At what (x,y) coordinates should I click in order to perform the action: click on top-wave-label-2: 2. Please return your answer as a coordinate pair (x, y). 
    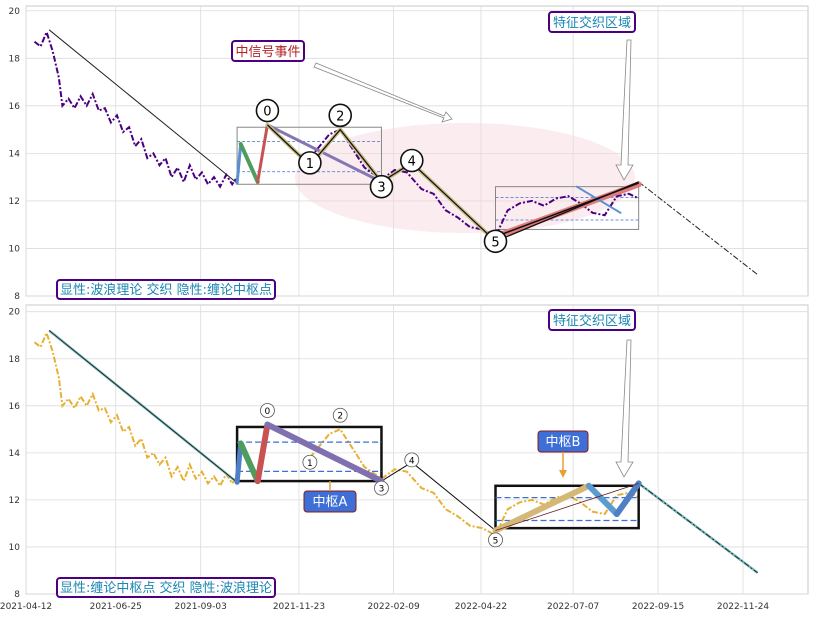
    Looking at the image, I should click on (340, 116).